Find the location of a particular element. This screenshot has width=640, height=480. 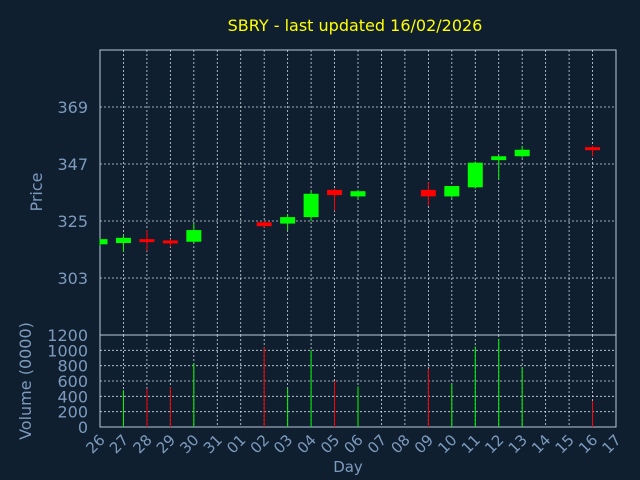

volume-tick-label: 800 is located at coordinates (72, 366).